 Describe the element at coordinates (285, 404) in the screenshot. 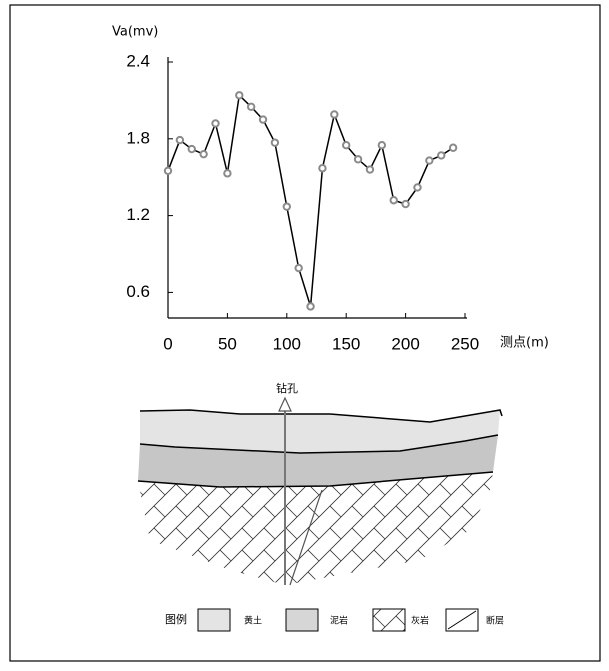

I see `borehole-marker` at that location.